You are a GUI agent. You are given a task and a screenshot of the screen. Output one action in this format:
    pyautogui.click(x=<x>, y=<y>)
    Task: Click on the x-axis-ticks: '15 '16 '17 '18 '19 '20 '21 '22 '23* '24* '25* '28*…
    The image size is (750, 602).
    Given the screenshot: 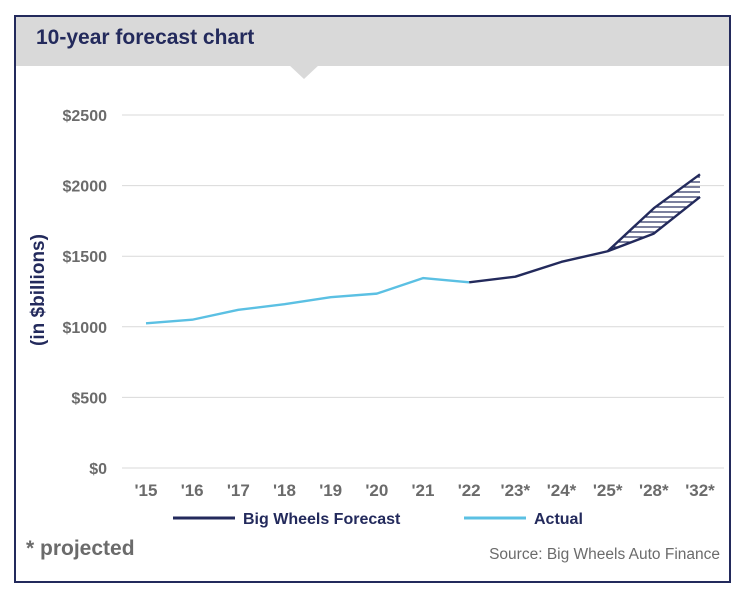 What is the action you would take?
    pyautogui.click(x=425, y=490)
    